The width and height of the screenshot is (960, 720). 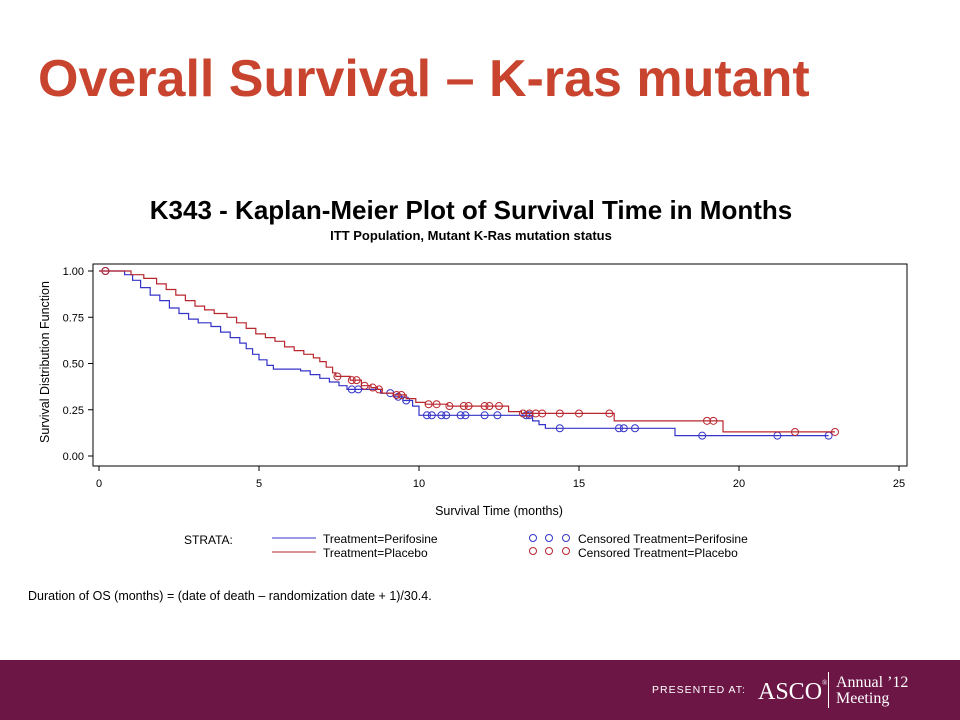 What do you see at coordinates (863, 698) in the screenshot?
I see `meeting-line-2: Meeting` at bounding box center [863, 698].